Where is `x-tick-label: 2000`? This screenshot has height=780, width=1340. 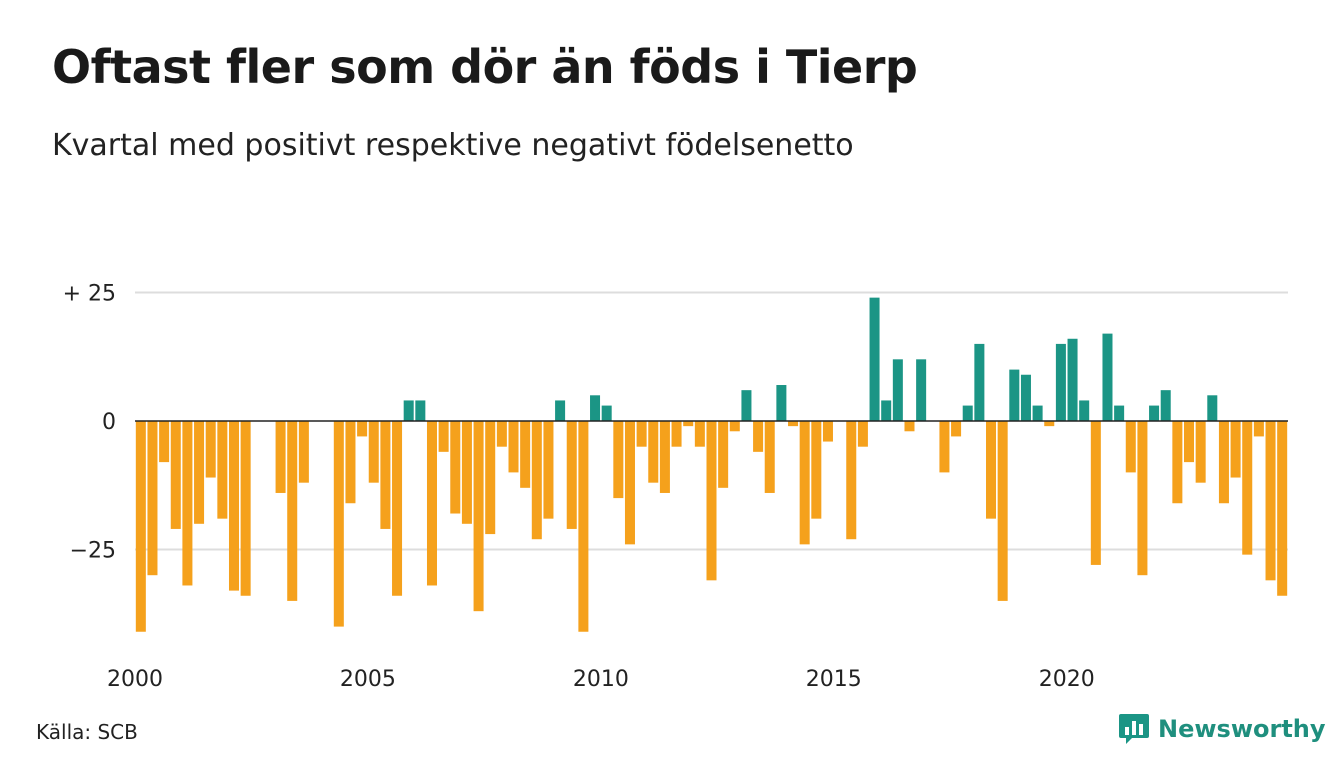
x-tick-label: 2000 is located at coordinates (135, 679).